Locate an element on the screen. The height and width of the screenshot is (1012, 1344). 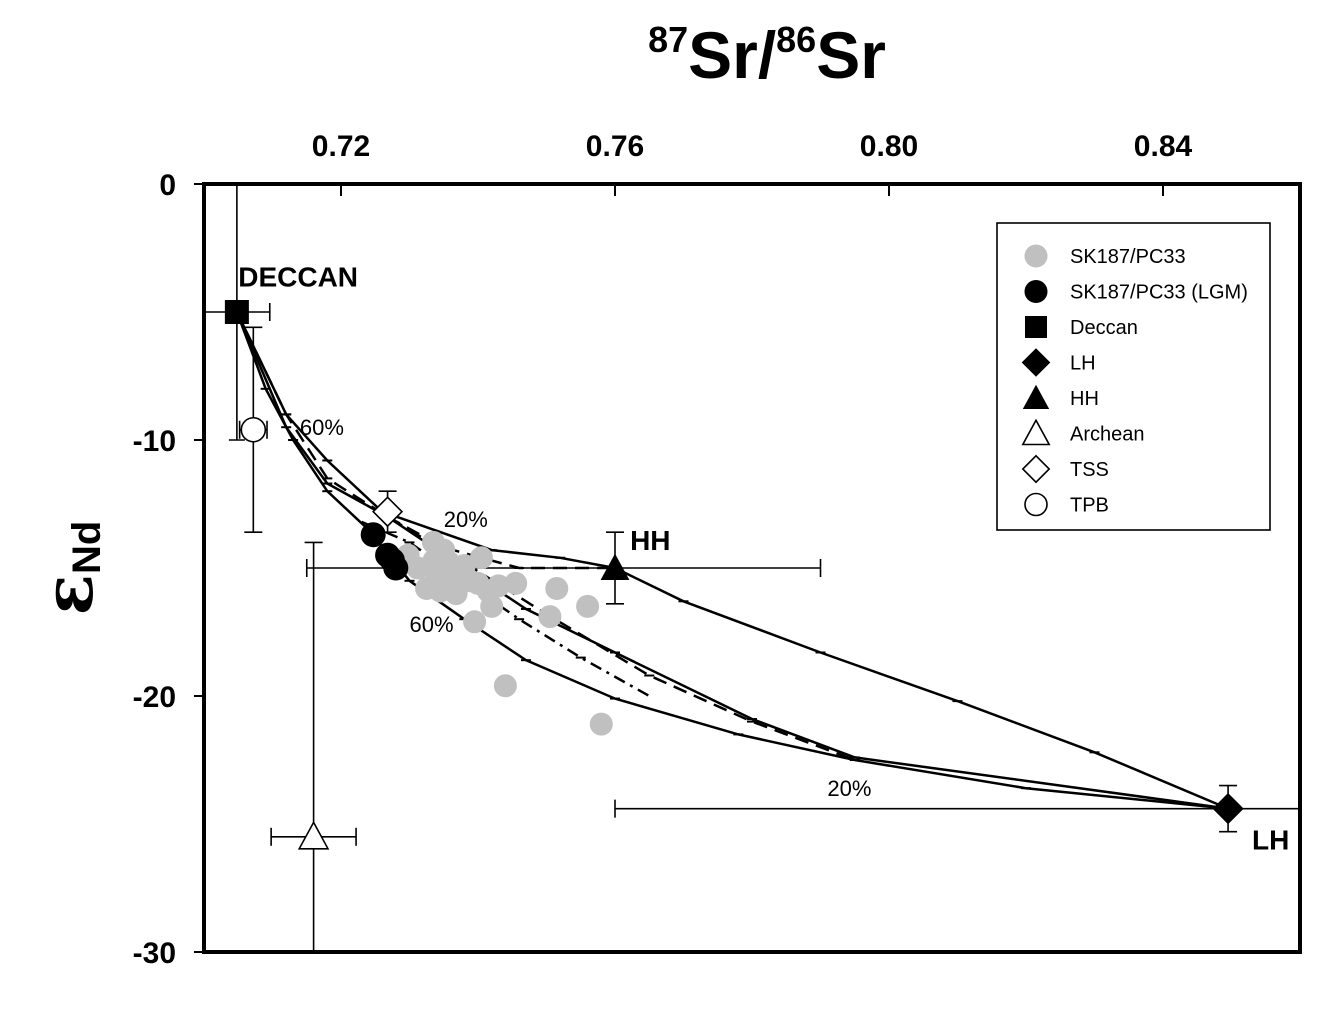
legend-marker-lh is located at coordinates (1036, 362).